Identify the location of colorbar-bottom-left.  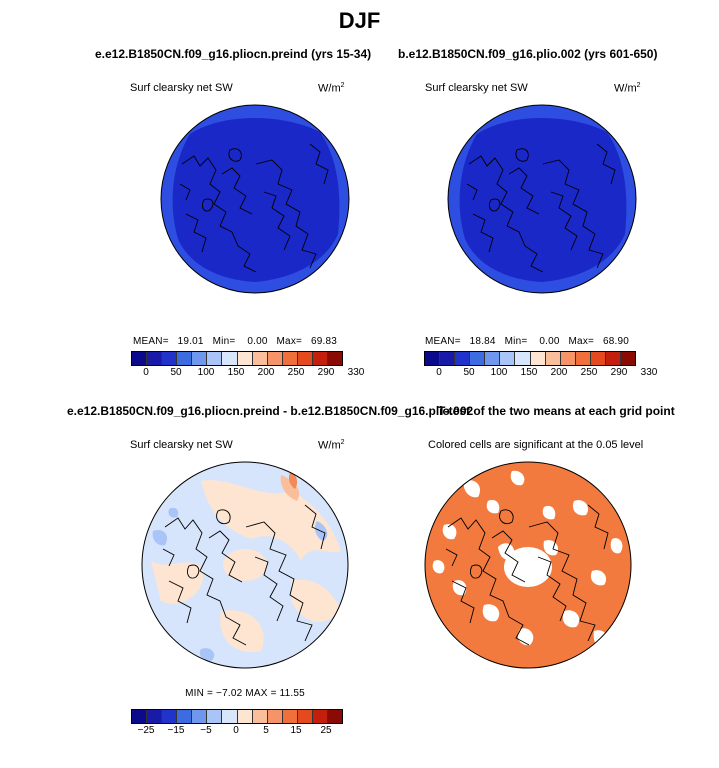
(237, 716).